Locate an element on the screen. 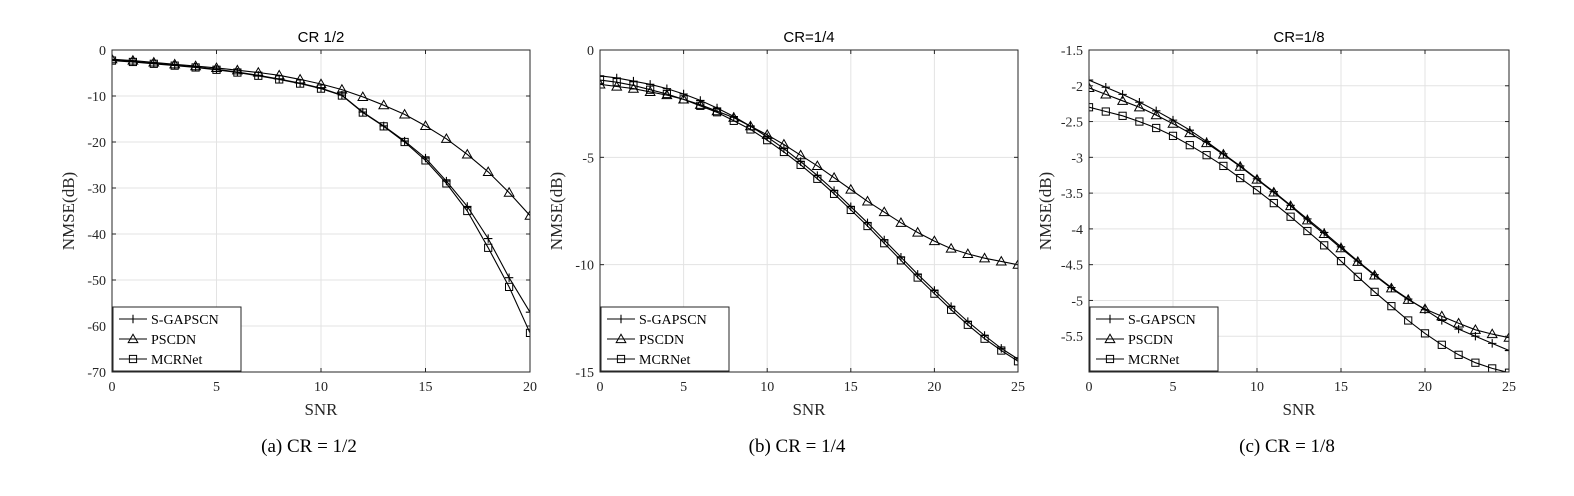  series-line-s-gapscn is located at coordinates (1299, 215).